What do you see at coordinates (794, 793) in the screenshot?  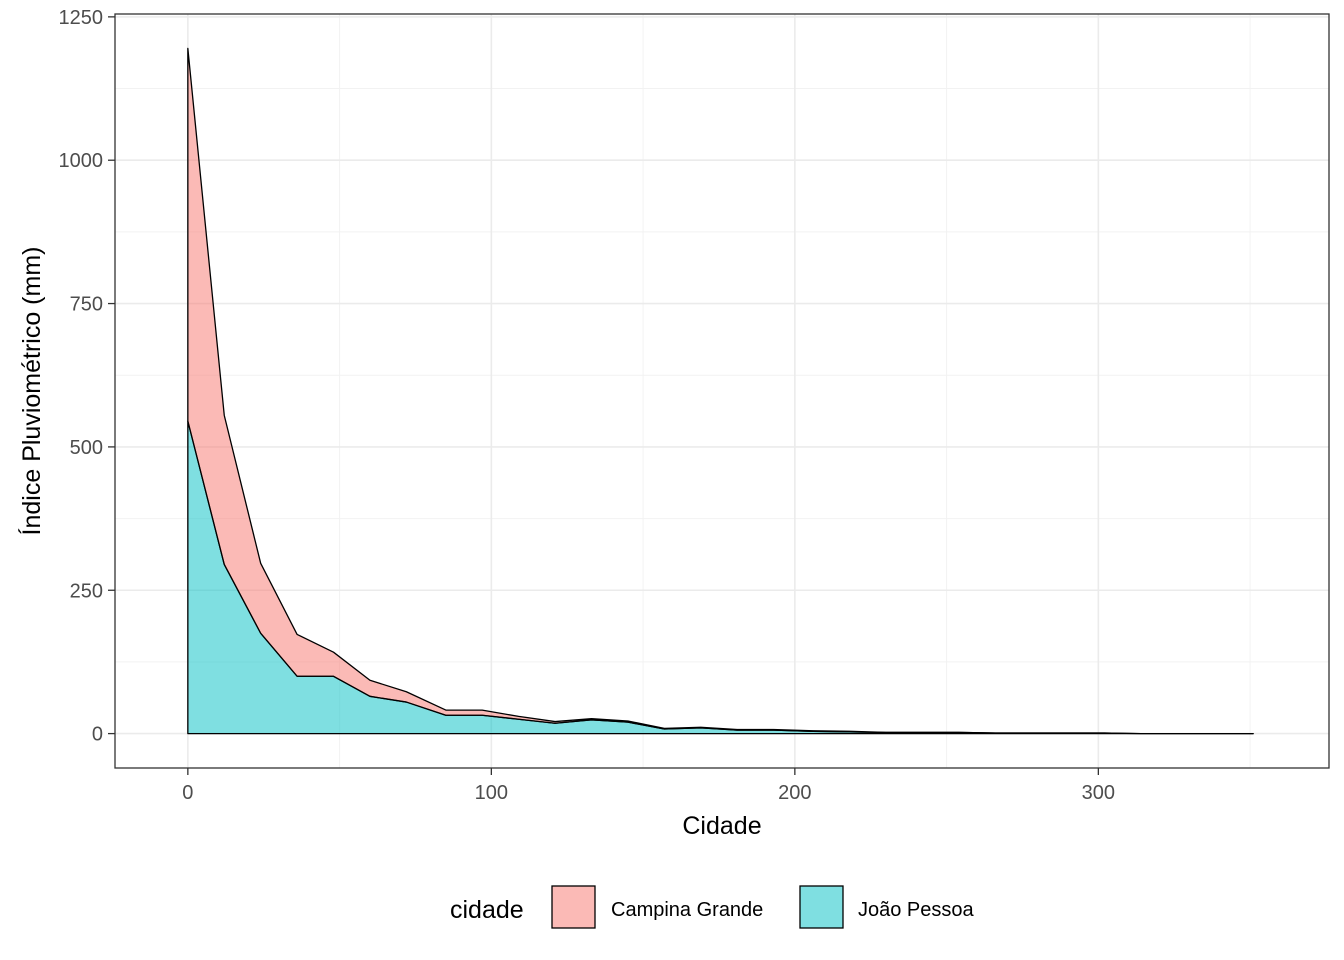 I see `x-tick-label: 200` at bounding box center [794, 793].